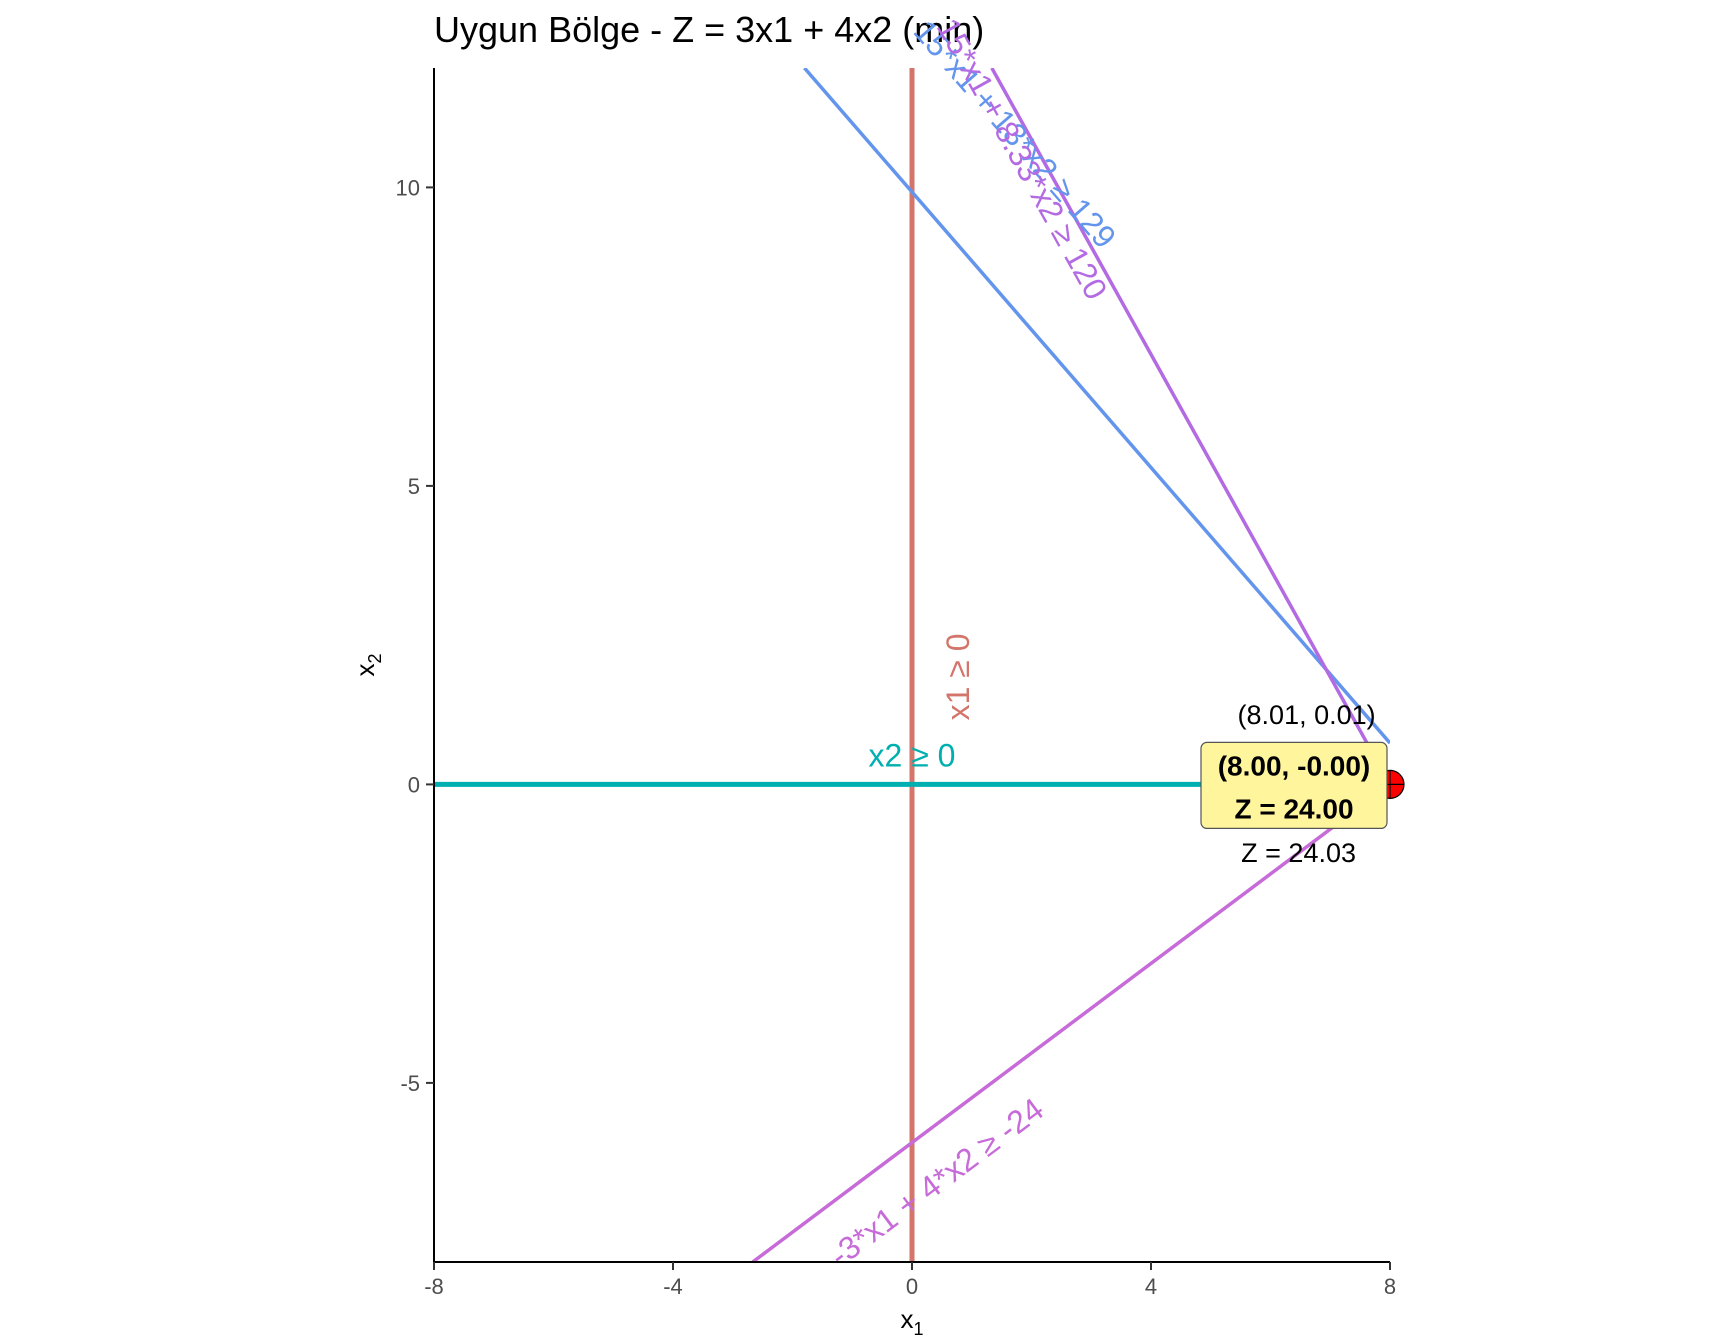 Image resolution: width=1728 pixels, height=1344 pixels. I want to click on x-axis-title: x1, so click(911, 1321).